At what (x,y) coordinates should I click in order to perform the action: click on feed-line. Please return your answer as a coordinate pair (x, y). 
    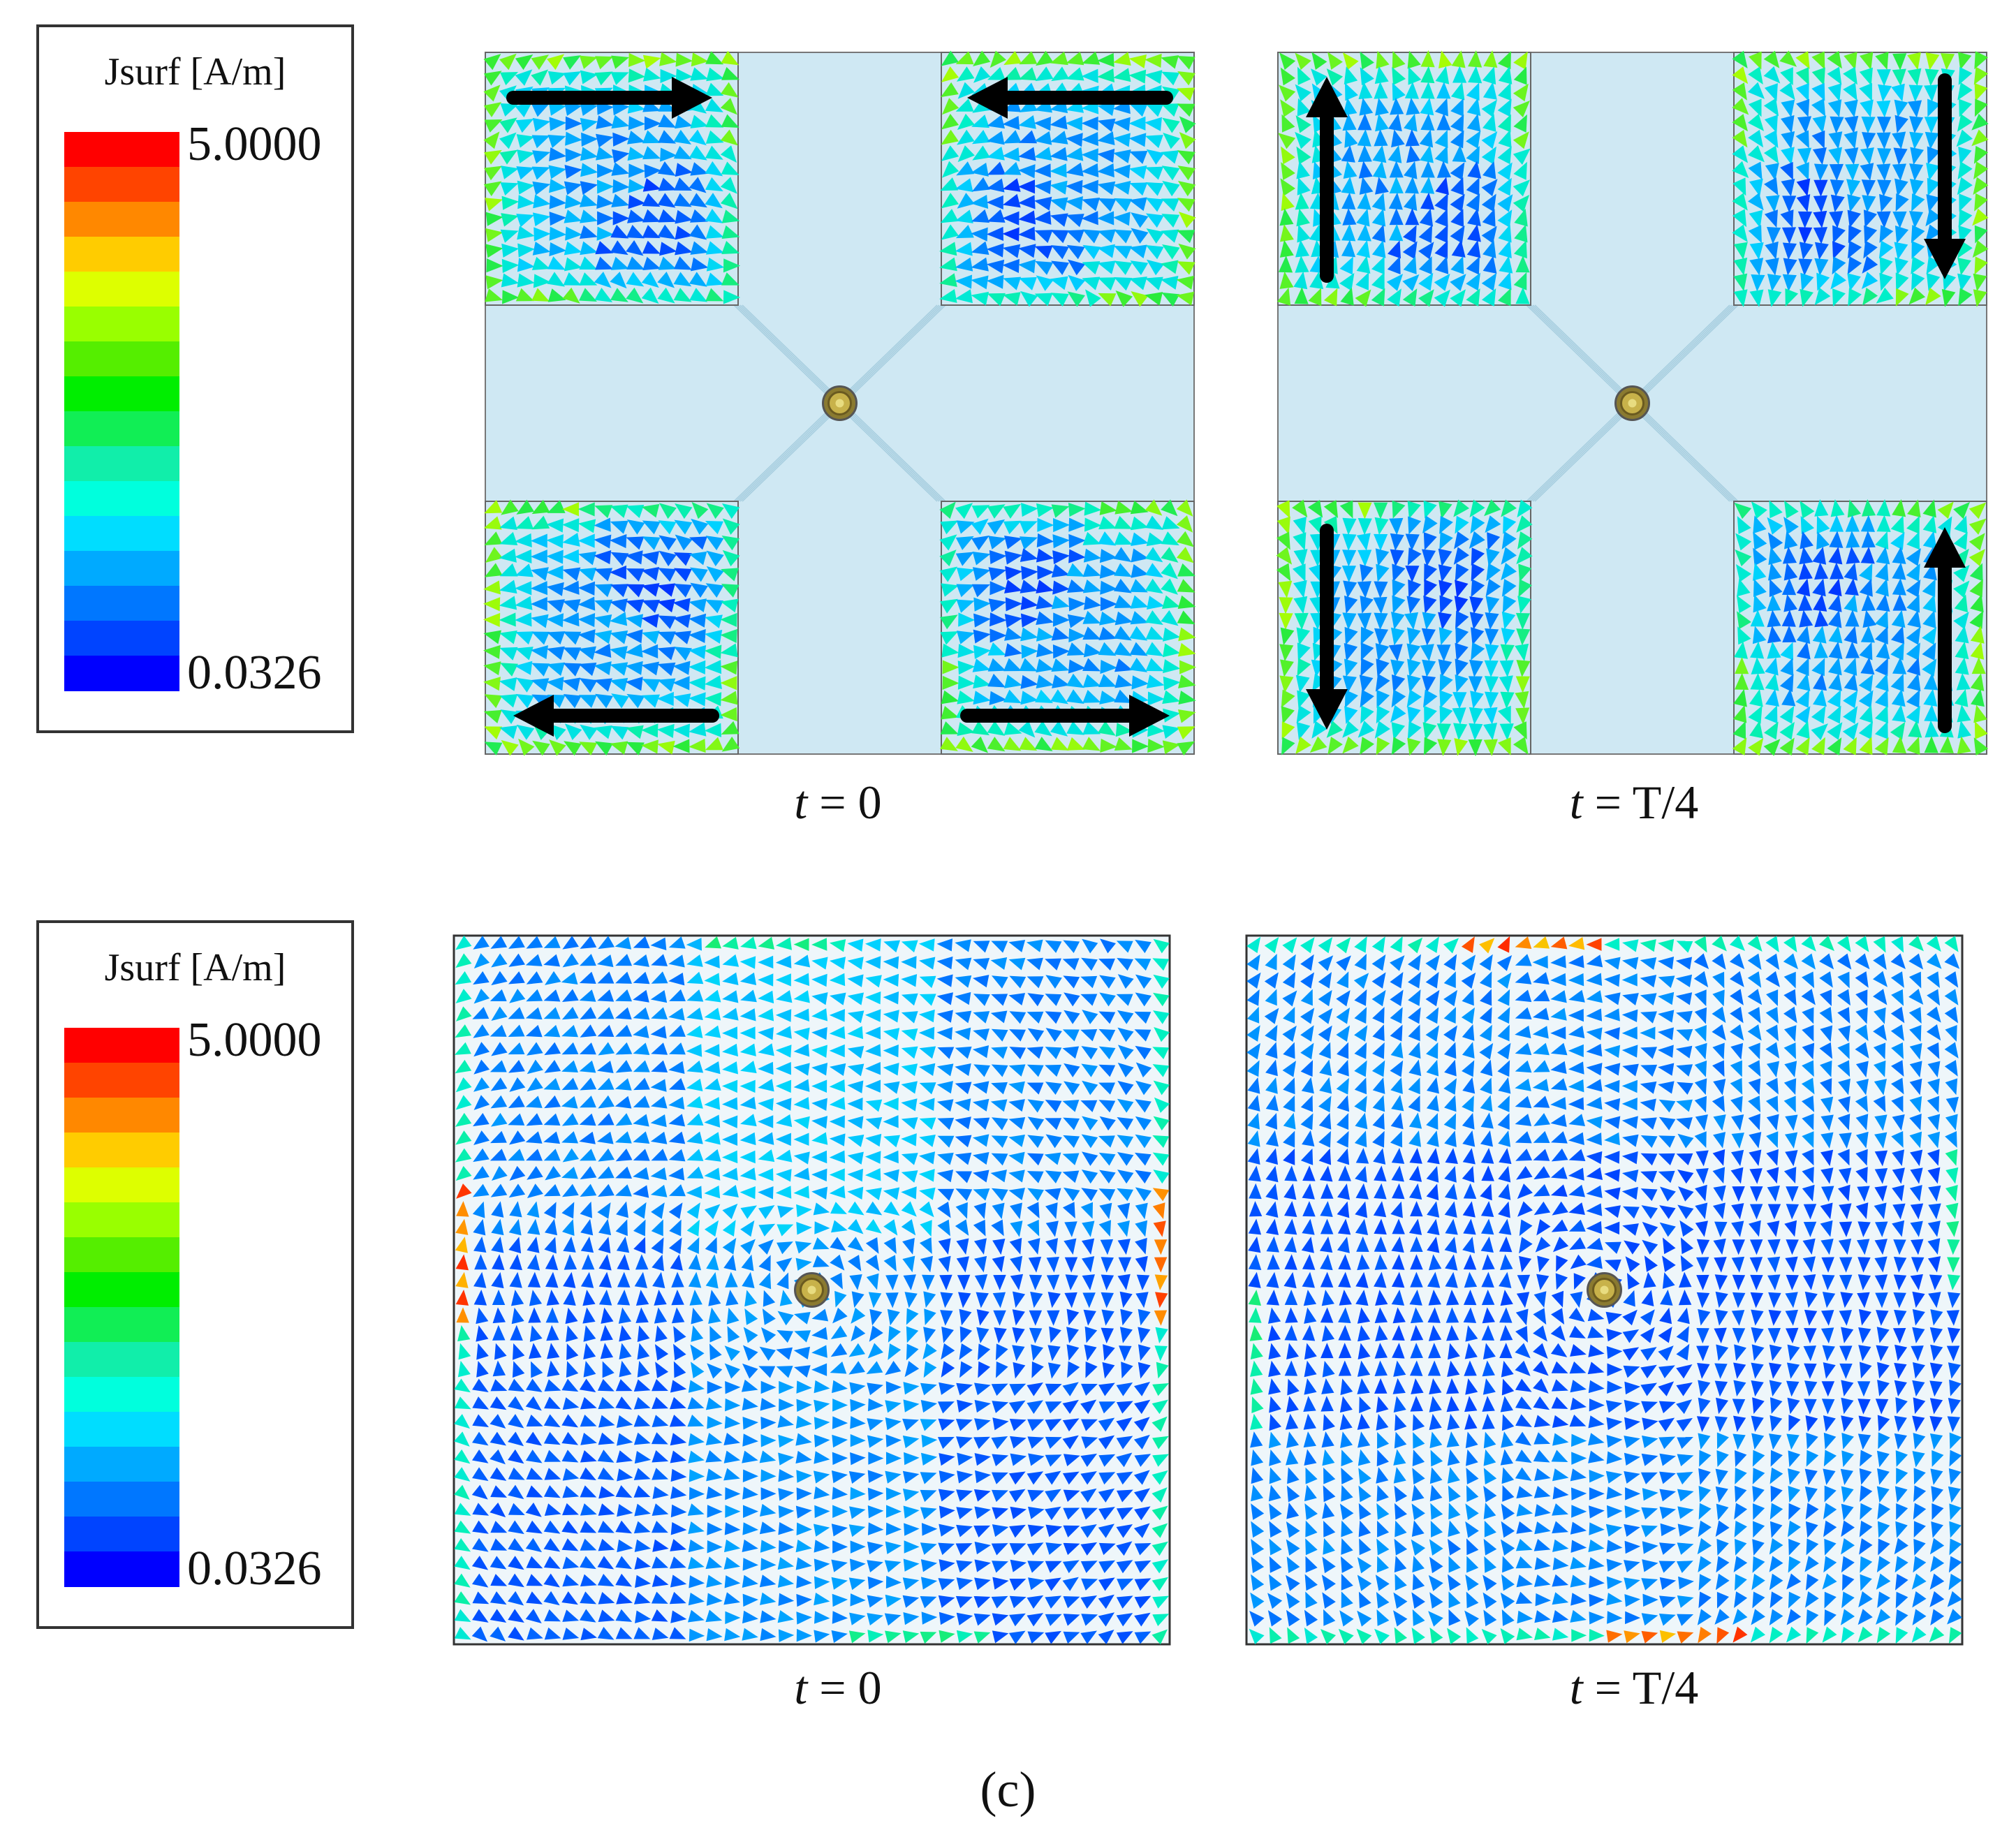
    Looking at the image, I should click on (1581, 452).